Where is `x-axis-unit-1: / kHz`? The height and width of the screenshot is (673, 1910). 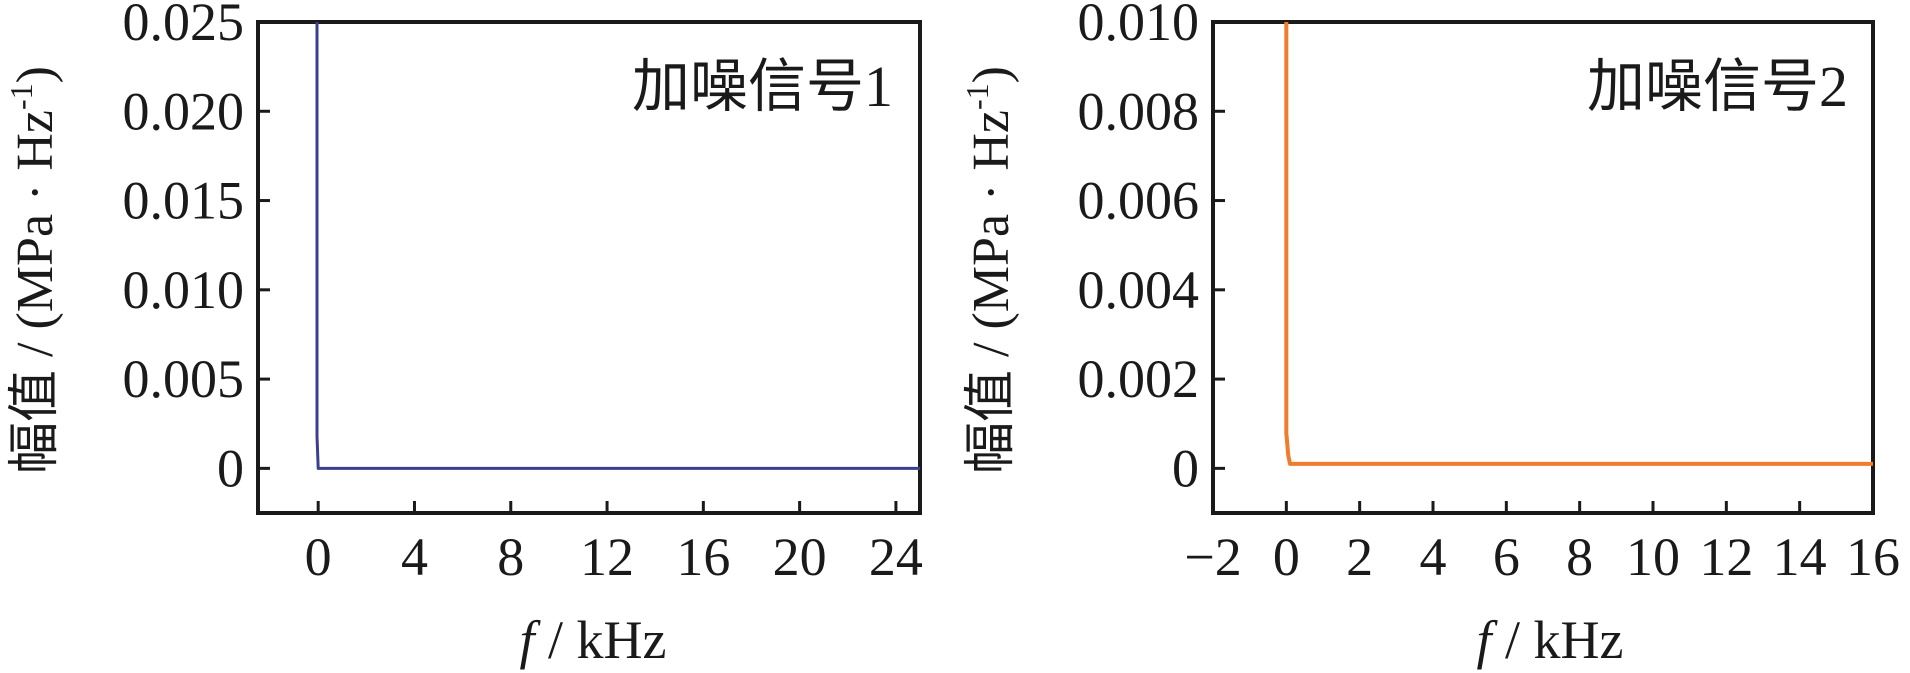
x-axis-unit-1: / kHz is located at coordinates (601, 640).